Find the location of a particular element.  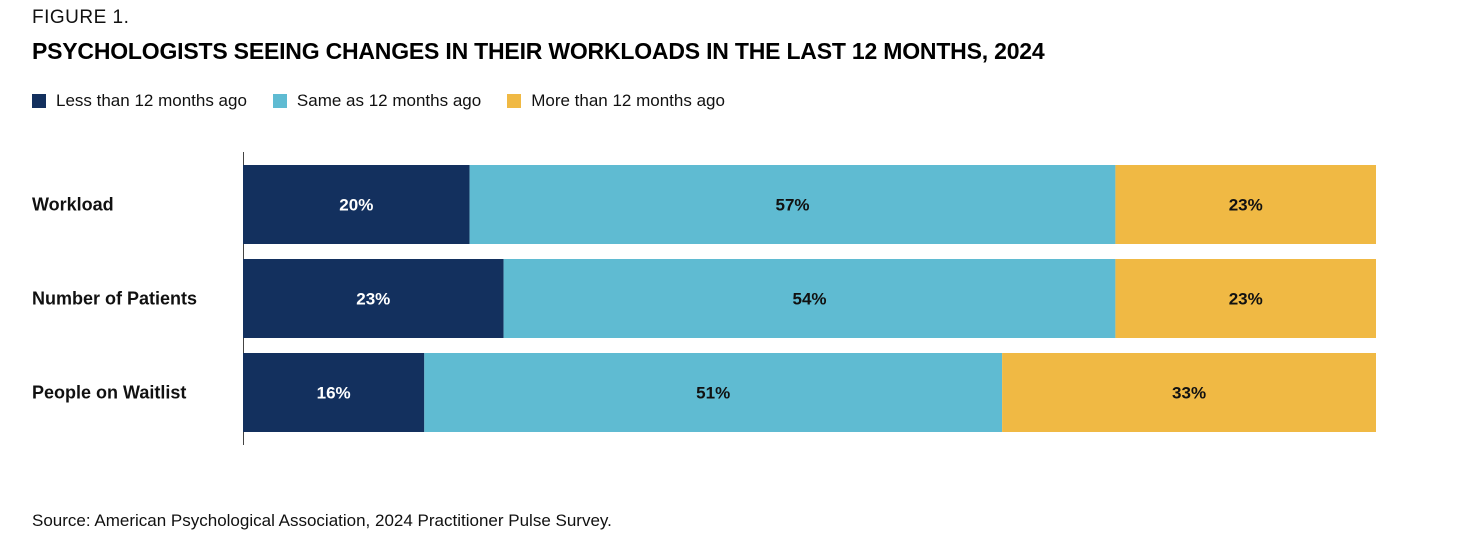

legend-item-more: More than 12 months ago is located at coordinates (616, 101).